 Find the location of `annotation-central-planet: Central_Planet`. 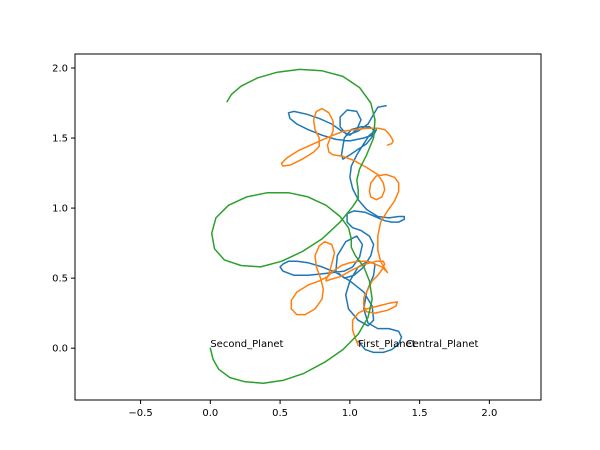

annotation-central-planet: Central_Planet is located at coordinates (442, 344).